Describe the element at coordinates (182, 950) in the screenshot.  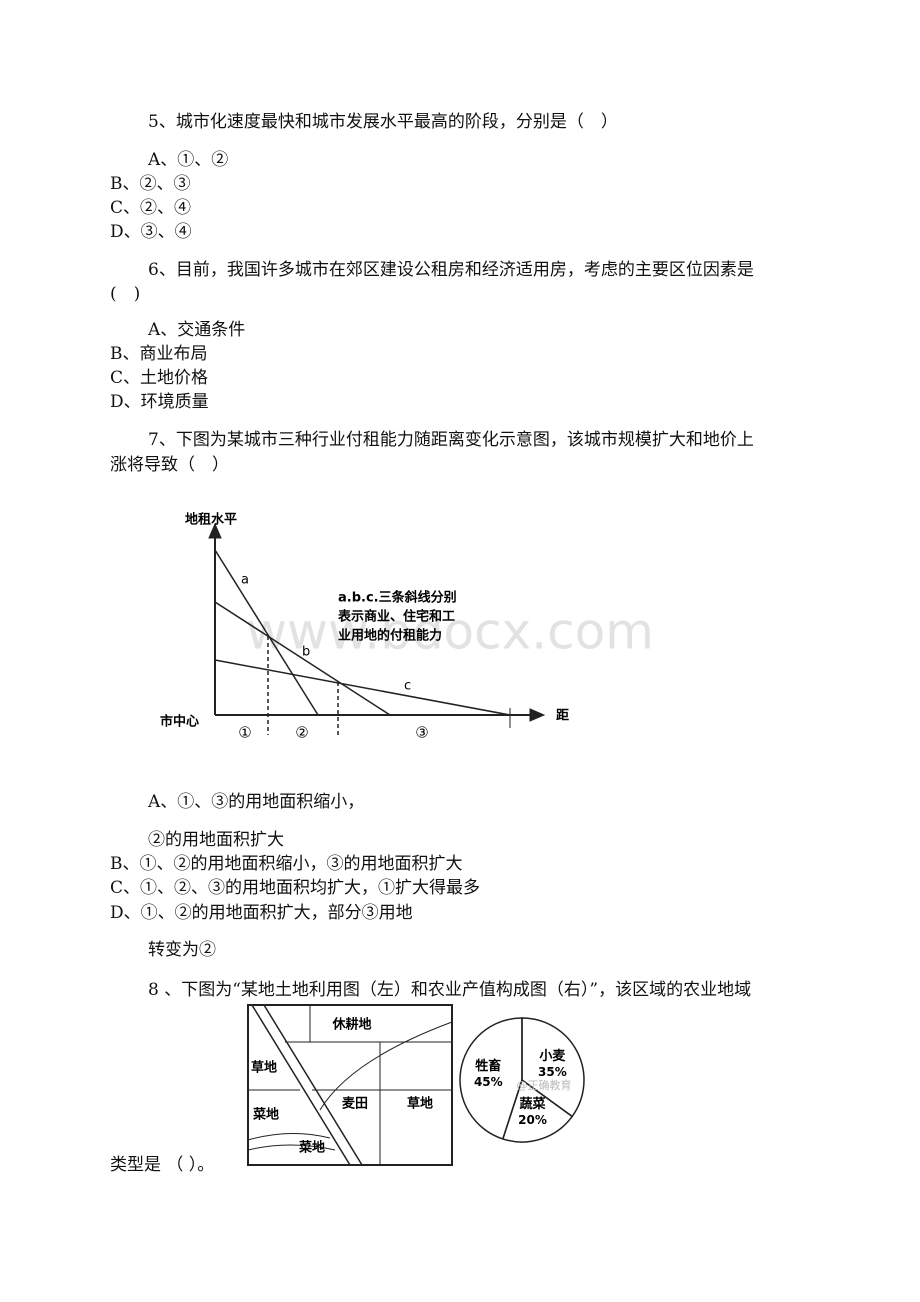
I see `option: 转变为②` at that location.